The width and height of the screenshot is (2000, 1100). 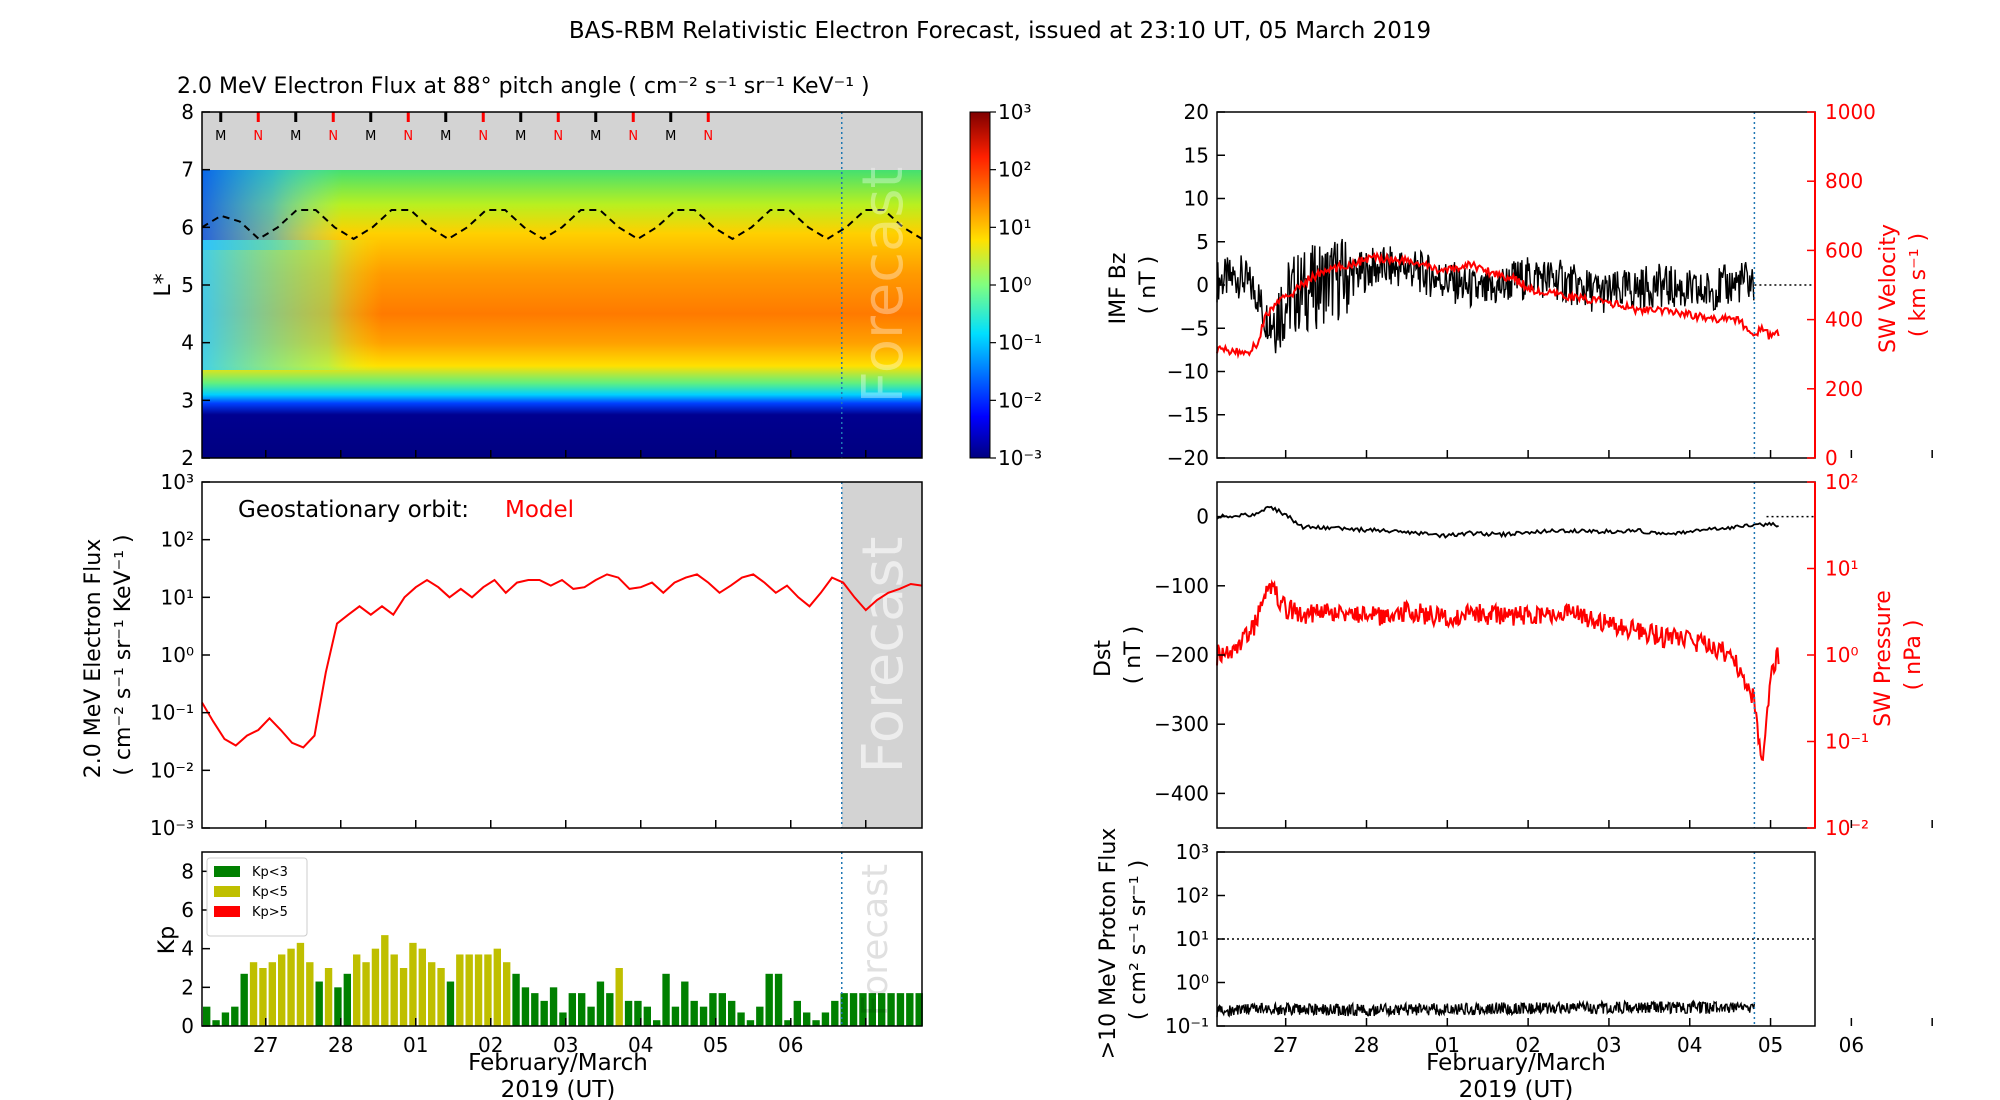 I want to click on geo-flux-line, so click(x=562, y=661).